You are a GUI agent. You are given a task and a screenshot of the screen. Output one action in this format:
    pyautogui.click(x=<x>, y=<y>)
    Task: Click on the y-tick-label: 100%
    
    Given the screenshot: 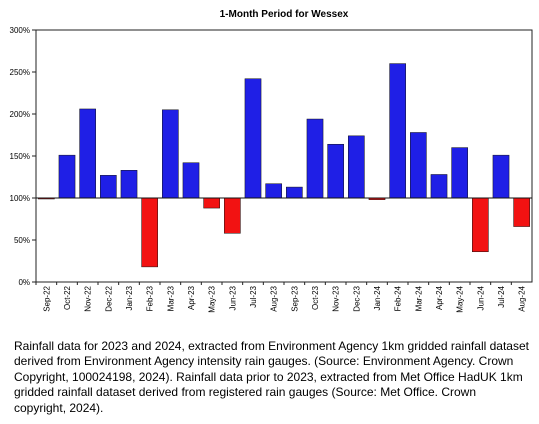 What is the action you would take?
    pyautogui.click(x=20, y=198)
    